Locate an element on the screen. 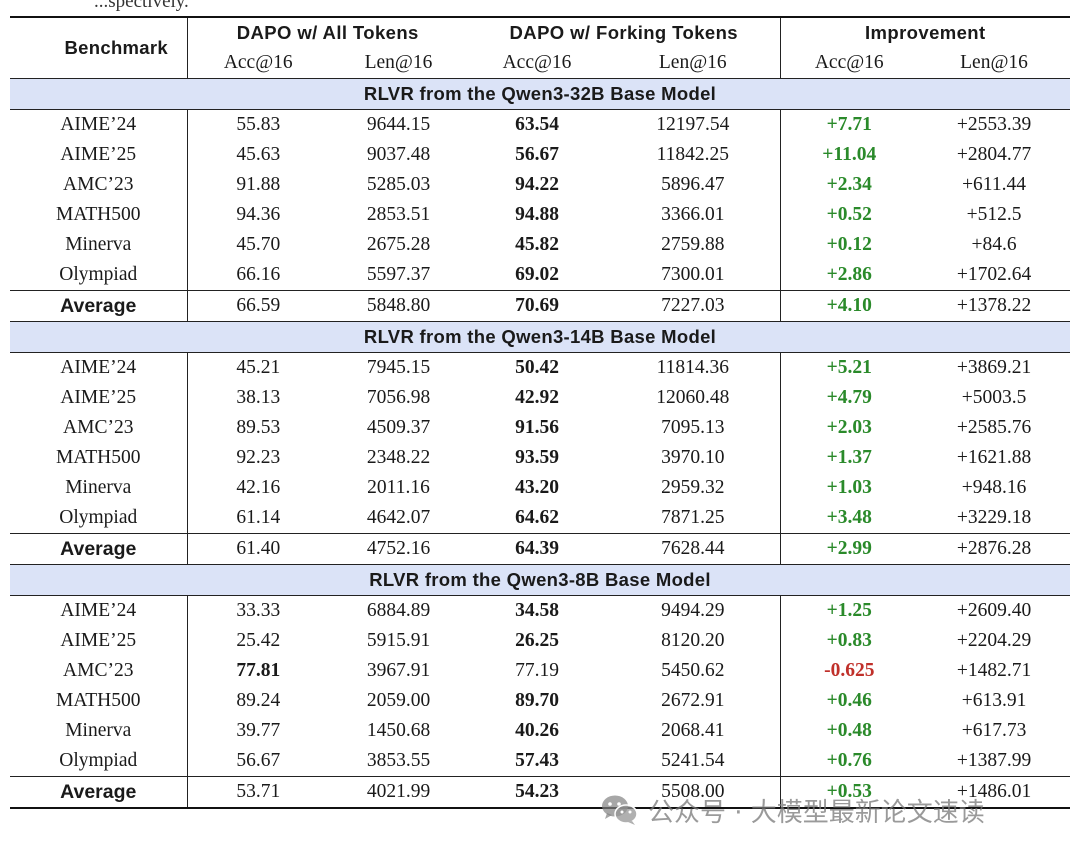  section-header-row: RLVR from the Qwen3-8B Base Model is located at coordinates (540, 580).